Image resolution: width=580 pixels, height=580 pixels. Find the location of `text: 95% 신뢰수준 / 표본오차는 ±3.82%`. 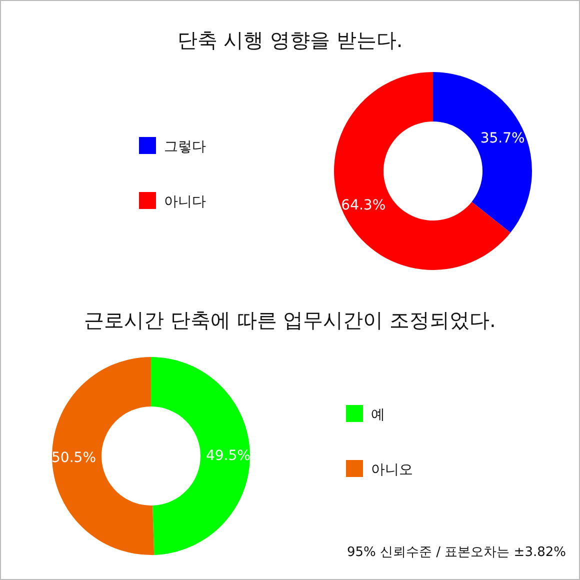

text: 95% 신뢰수준 / 표본오차는 ±3.82% is located at coordinates (456, 552).